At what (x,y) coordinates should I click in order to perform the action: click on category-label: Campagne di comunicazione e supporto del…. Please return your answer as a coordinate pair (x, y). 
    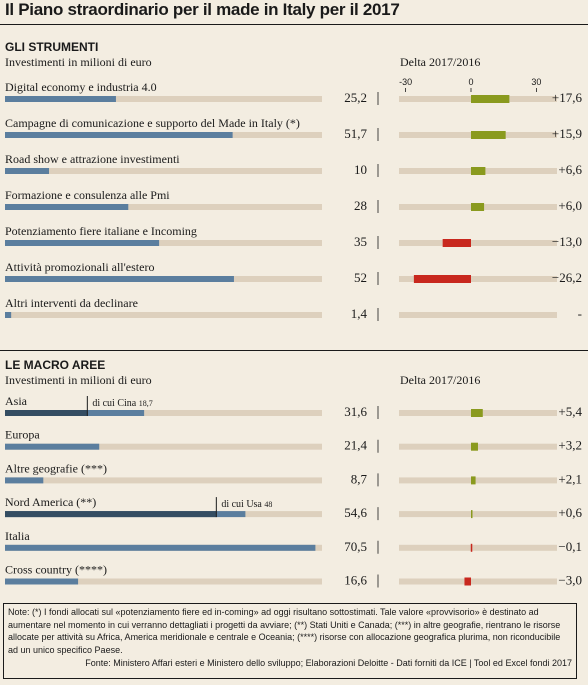
    Looking at the image, I should click on (152, 123).